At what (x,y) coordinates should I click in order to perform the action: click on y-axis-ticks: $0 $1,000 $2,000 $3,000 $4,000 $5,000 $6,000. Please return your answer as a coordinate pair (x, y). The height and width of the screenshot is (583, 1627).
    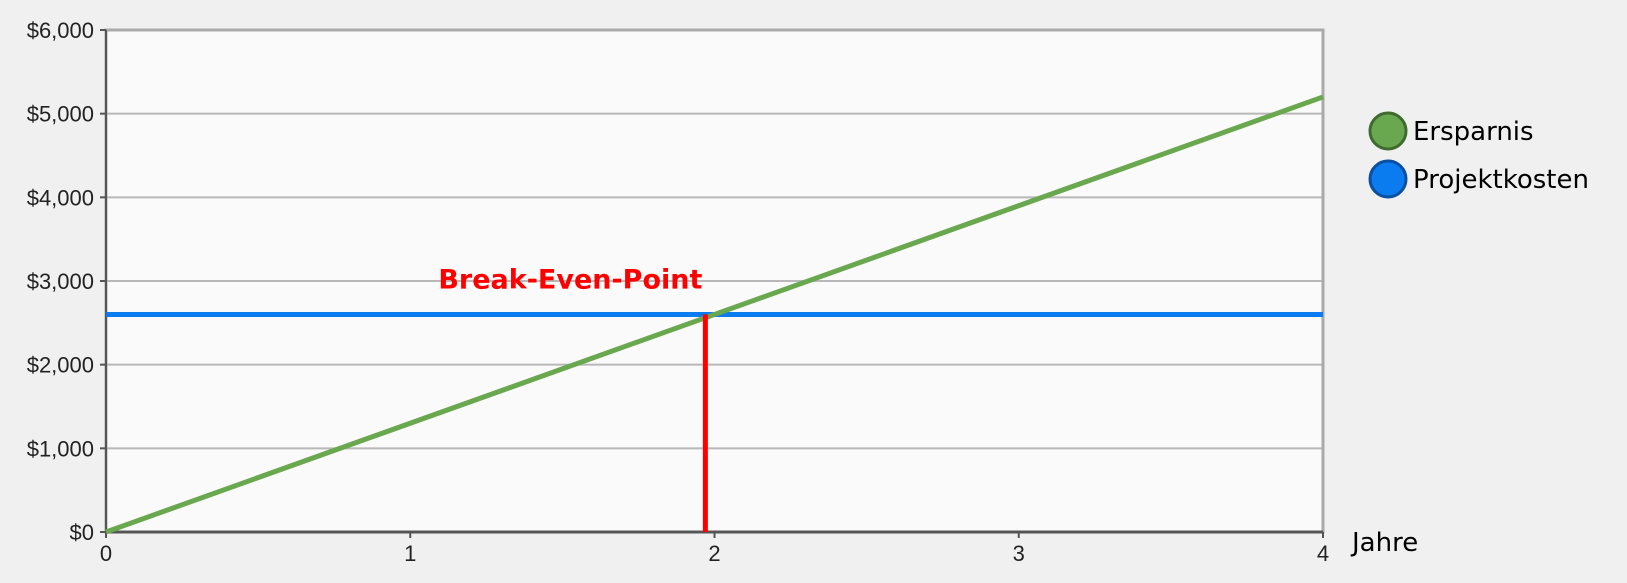
    Looking at the image, I should click on (66, 281).